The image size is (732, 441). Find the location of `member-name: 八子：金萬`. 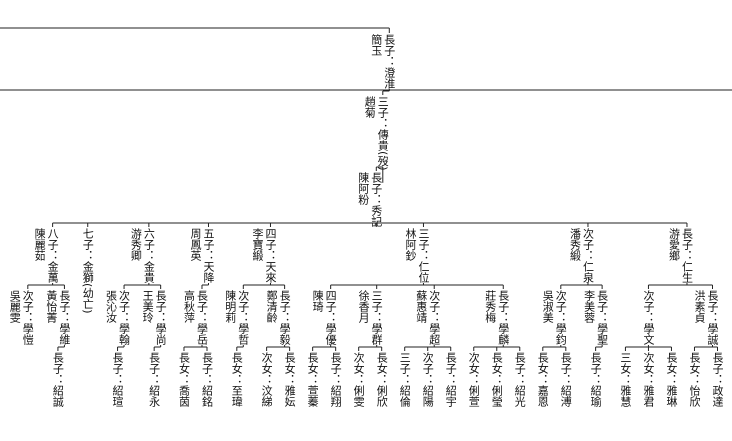

member-name: 八子：金萬 is located at coordinates (52, 256).